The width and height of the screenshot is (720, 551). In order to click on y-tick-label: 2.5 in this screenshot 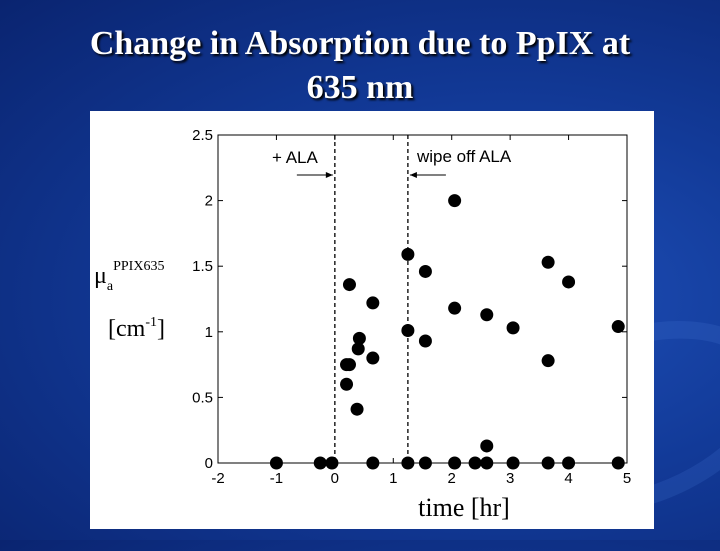, I will do `click(202, 135)`.